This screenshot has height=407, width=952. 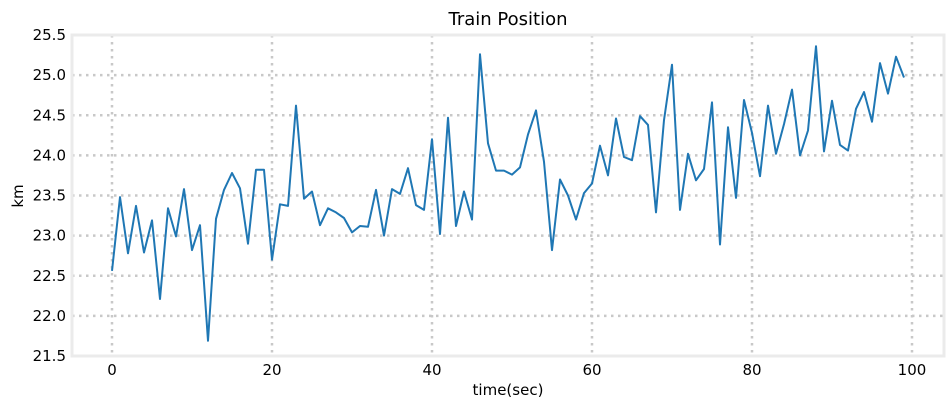 What do you see at coordinates (112, 370) in the screenshot?
I see `x-tick-label: 0` at bounding box center [112, 370].